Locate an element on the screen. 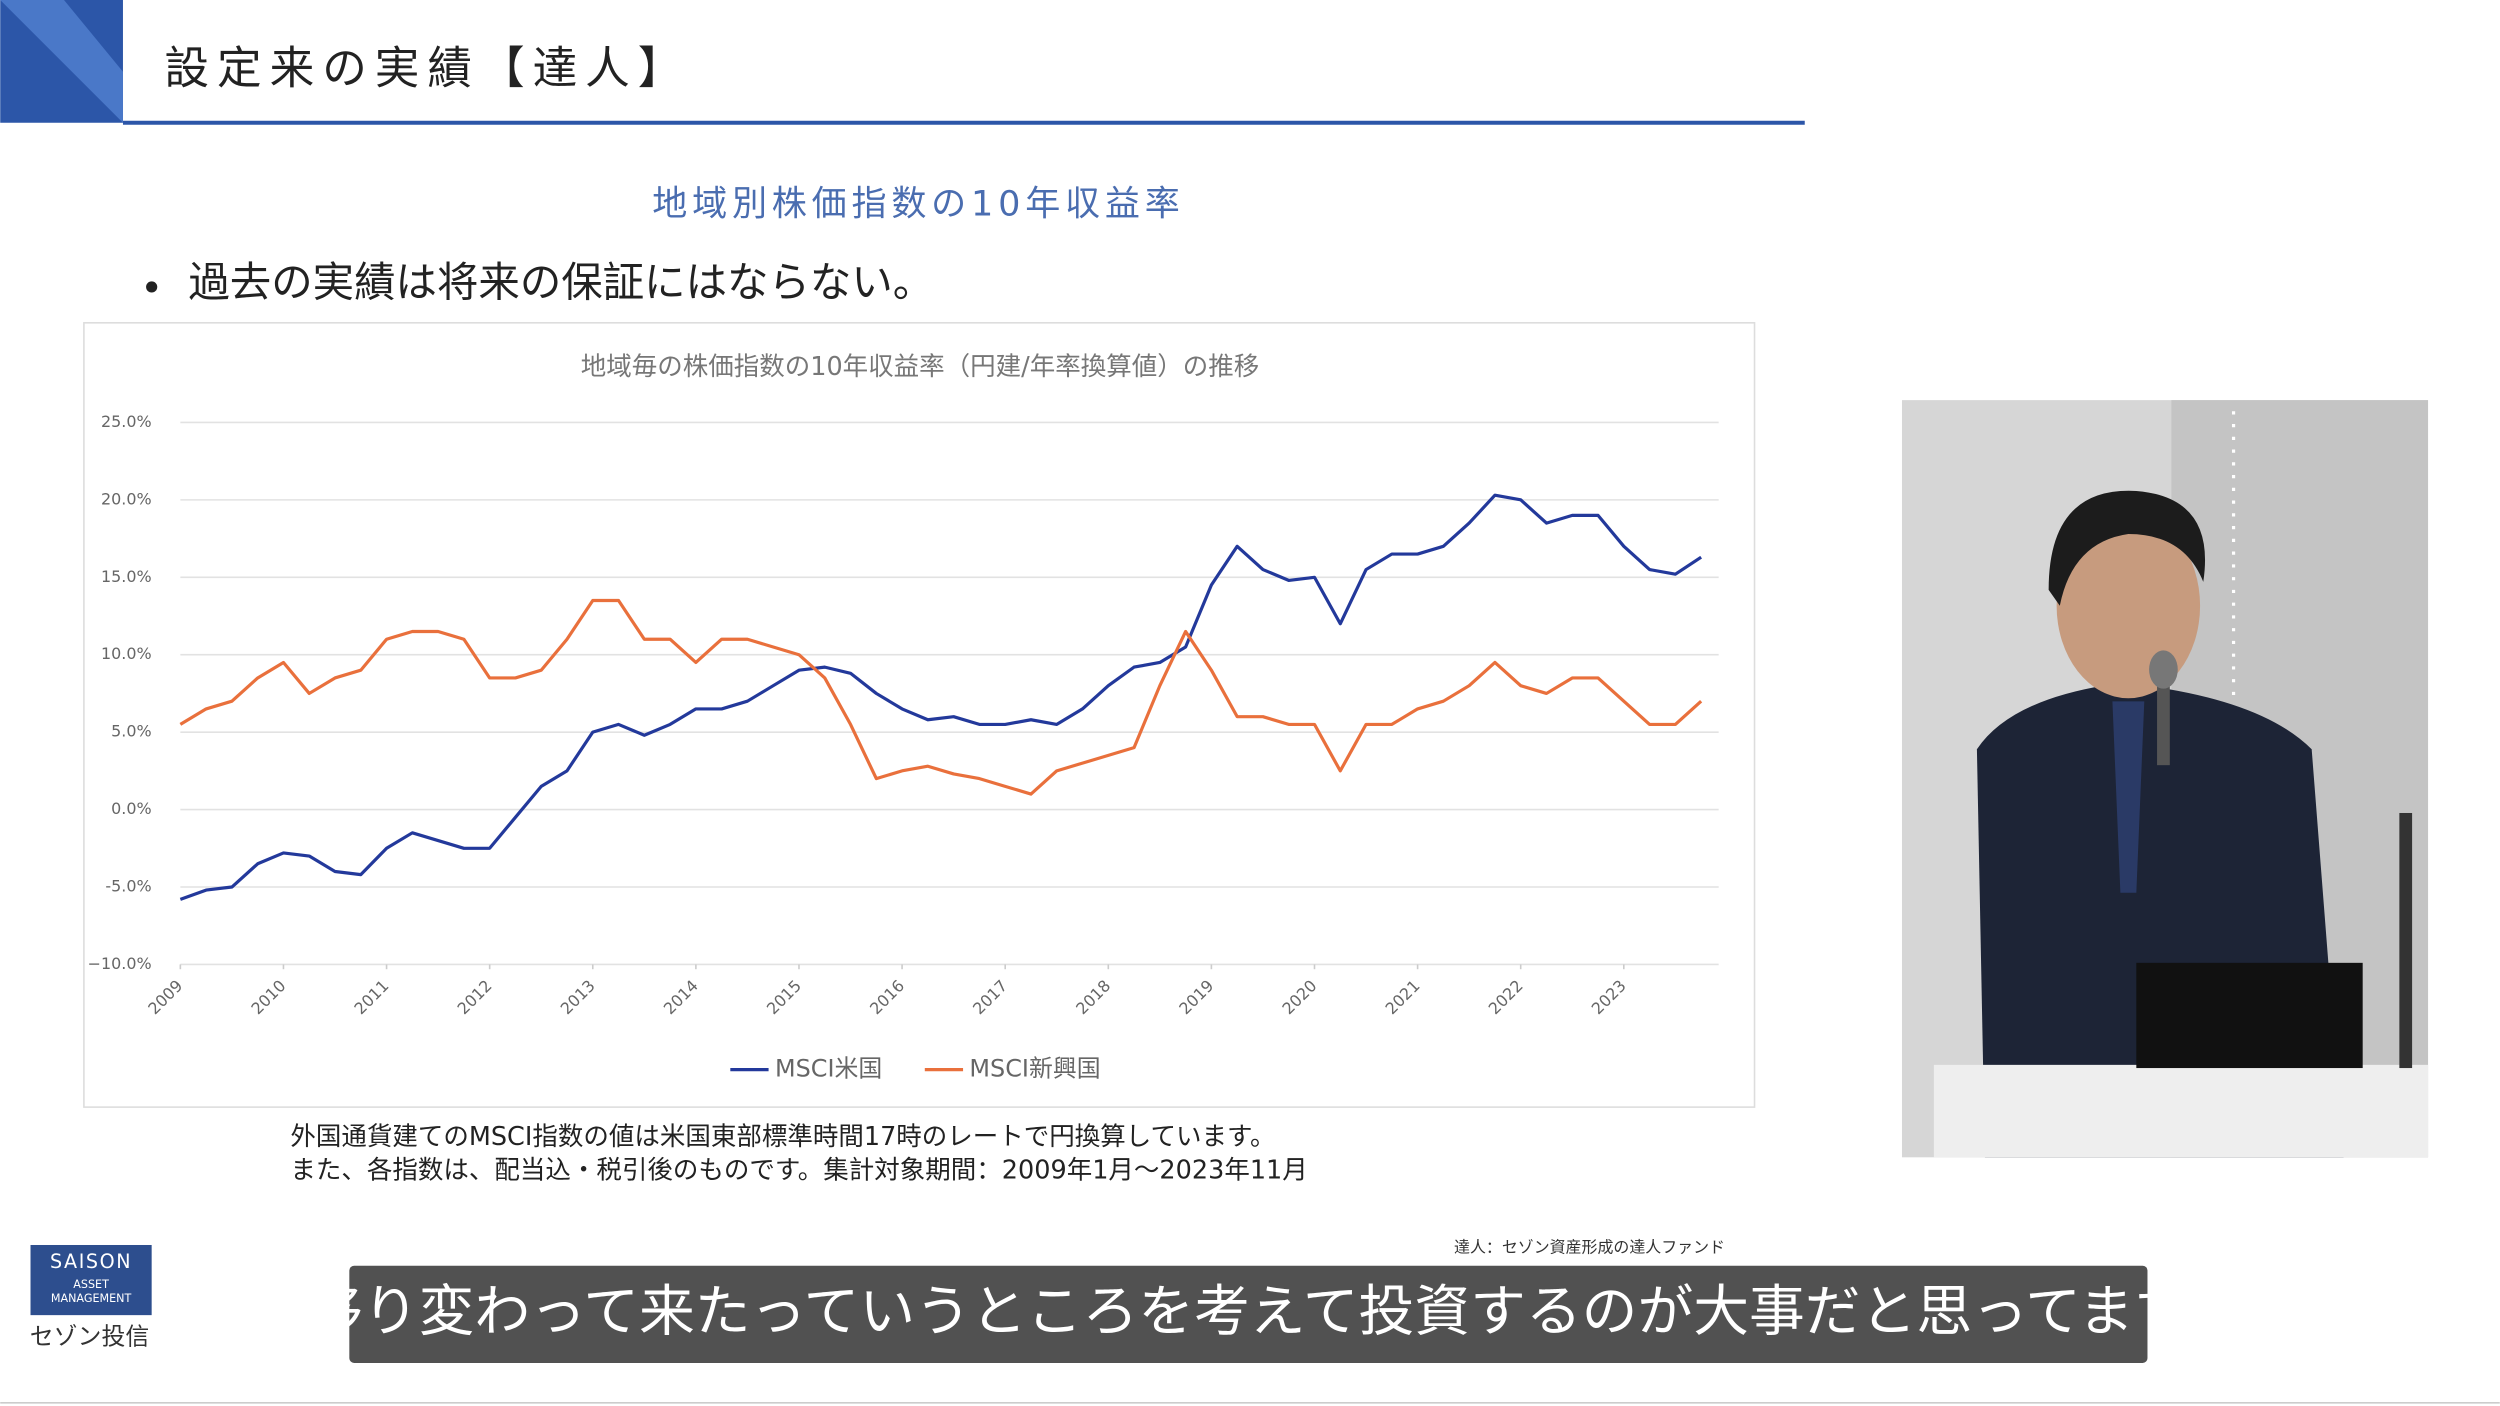 Image resolution: width=2500 pixels, height=1406 pixels. y-tick-label: 0.0% is located at coordinates (131, 808).